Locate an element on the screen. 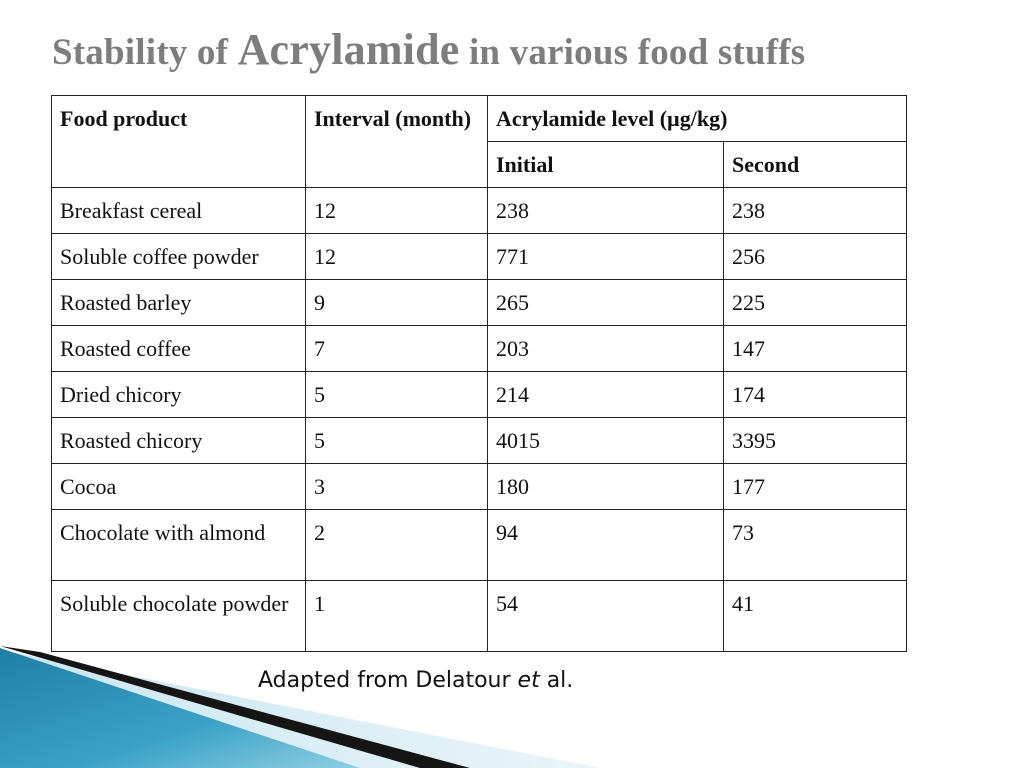 The width and height of the screenshot is (1024, 768). cell-second: 225 is located at coordinates (815, 302).